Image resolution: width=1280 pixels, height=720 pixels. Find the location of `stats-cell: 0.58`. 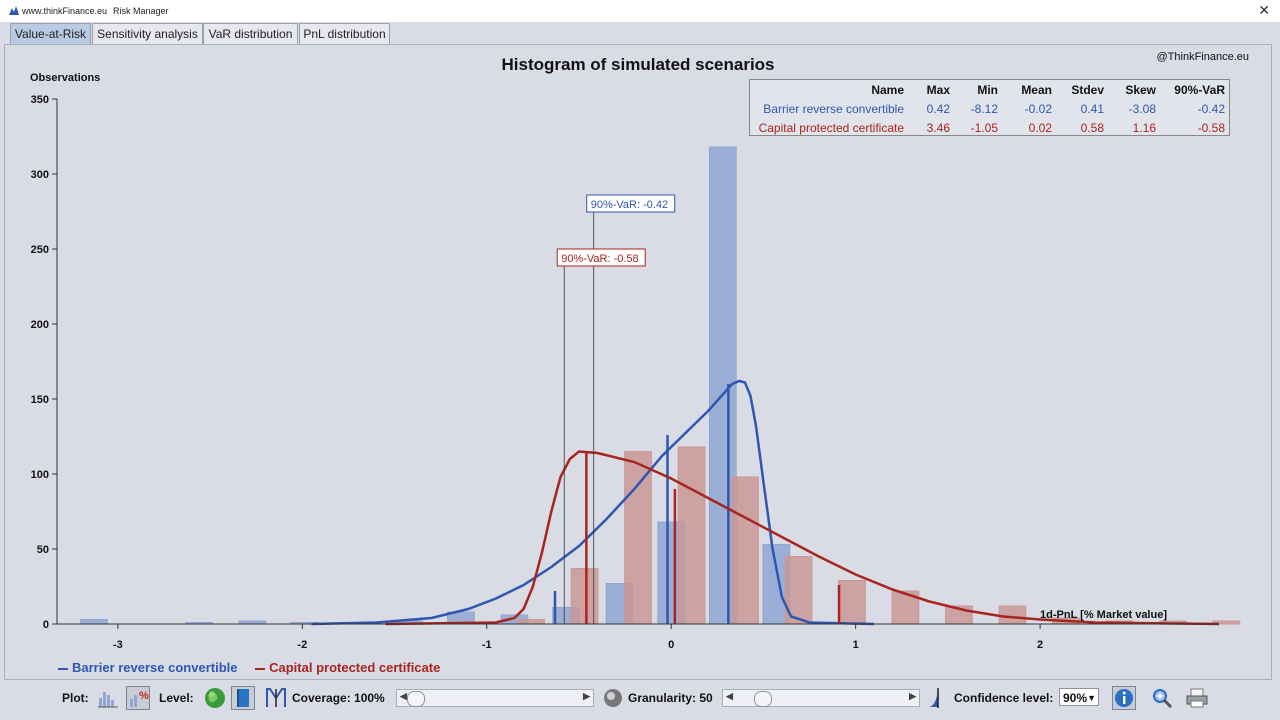

stats-cell: 0.58 is located at coordinates (1092, 127).